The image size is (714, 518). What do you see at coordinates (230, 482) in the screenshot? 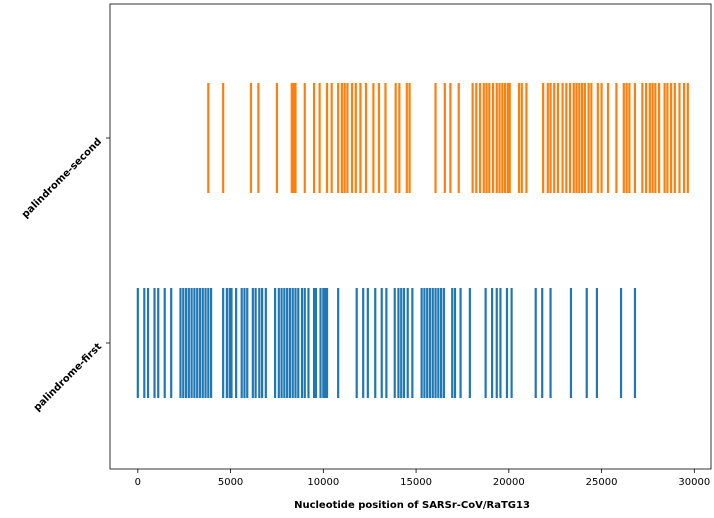
I see `x-tick-label: 5000` at bounding box center [230, 482].